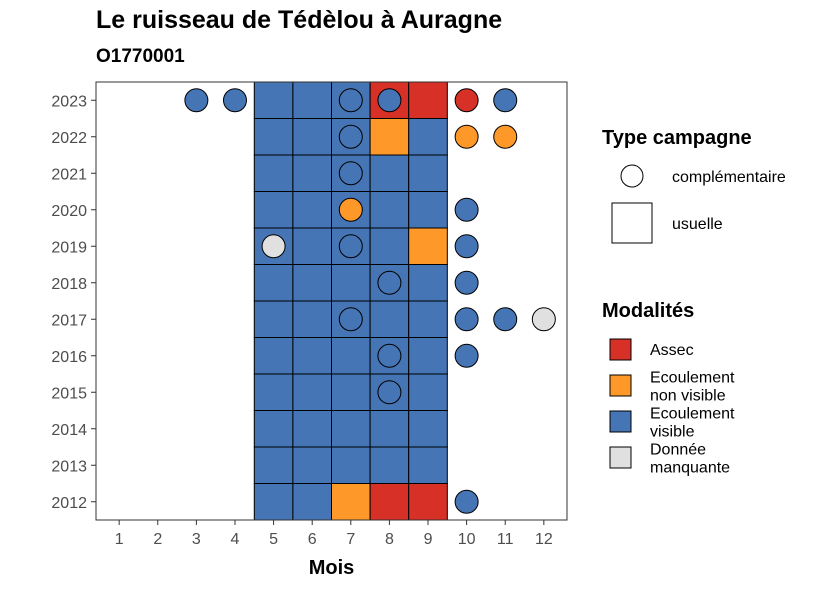  Describe the element at coordinates (69, 320) in the screenshot. I see `y-tick-label-2017: 2017` at that location.